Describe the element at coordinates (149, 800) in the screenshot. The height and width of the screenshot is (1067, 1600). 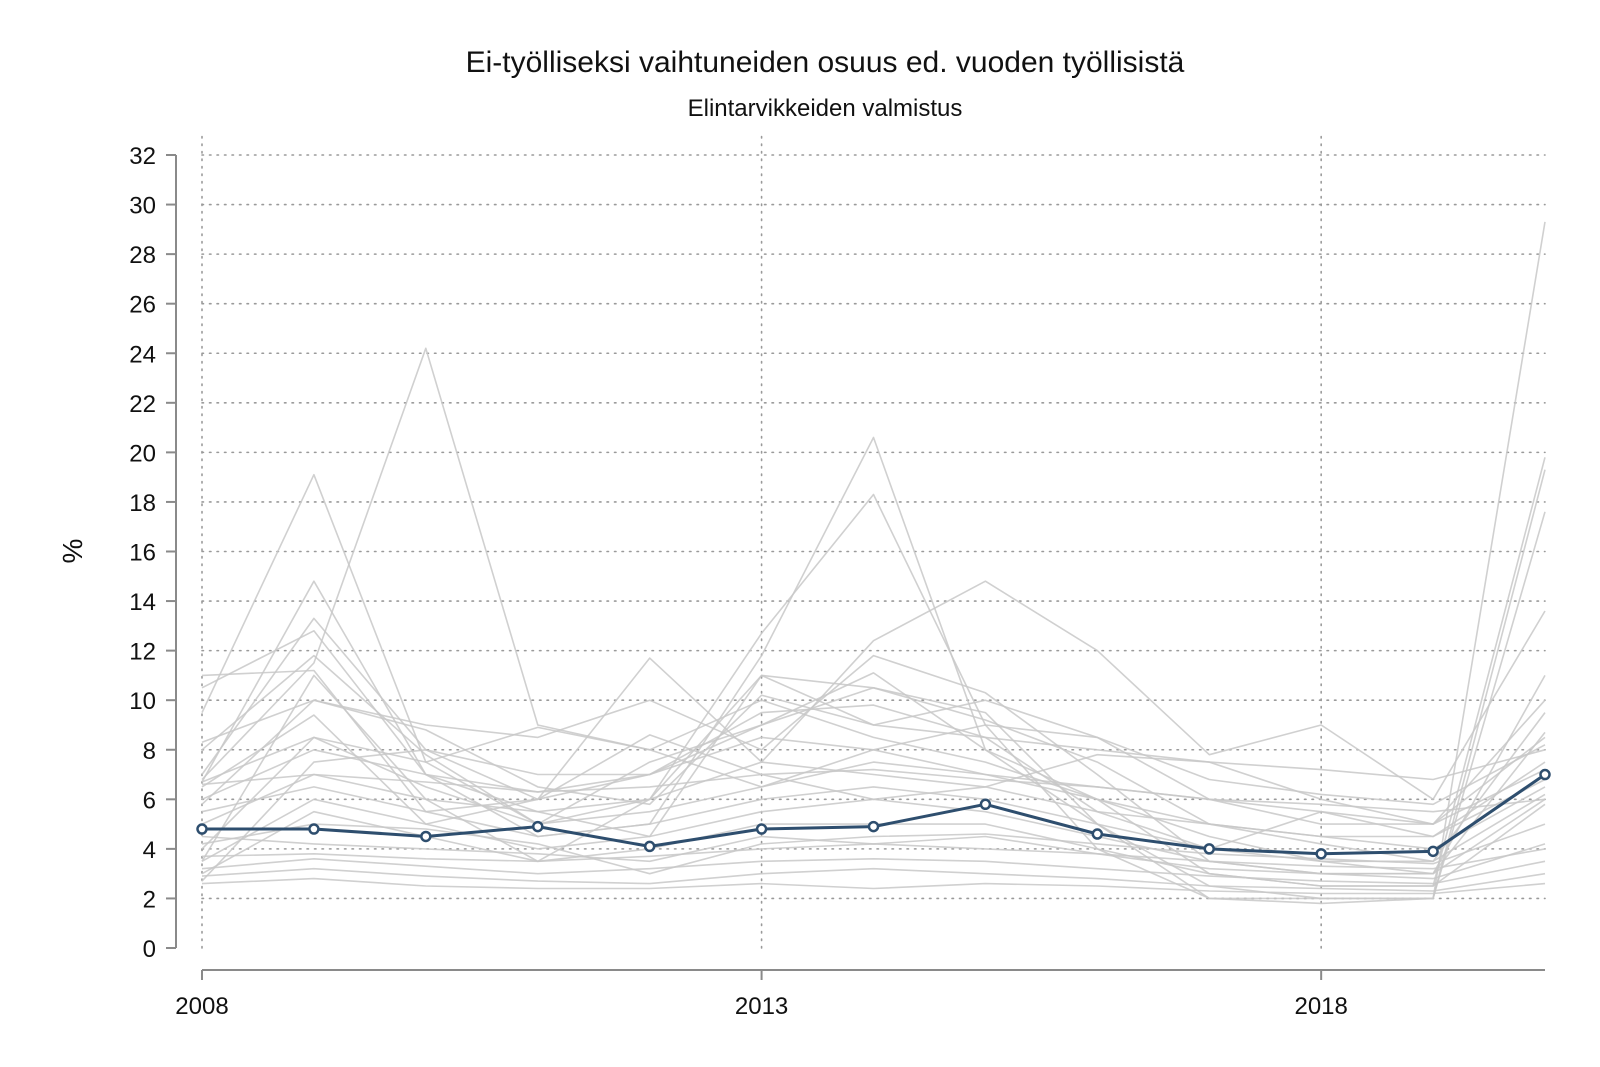
I see `y-tick-label: 6` at that location.